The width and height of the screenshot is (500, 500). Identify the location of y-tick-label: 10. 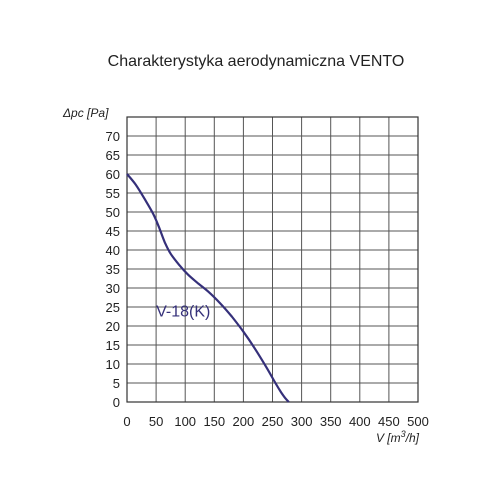
(113, 364).